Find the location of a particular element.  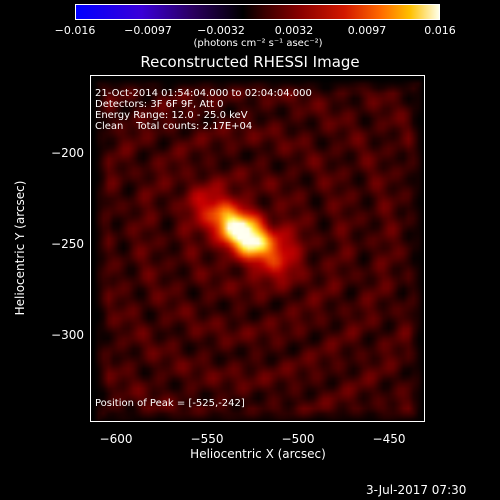

y-tick-label: −250 is located at coordinates (67, 244).